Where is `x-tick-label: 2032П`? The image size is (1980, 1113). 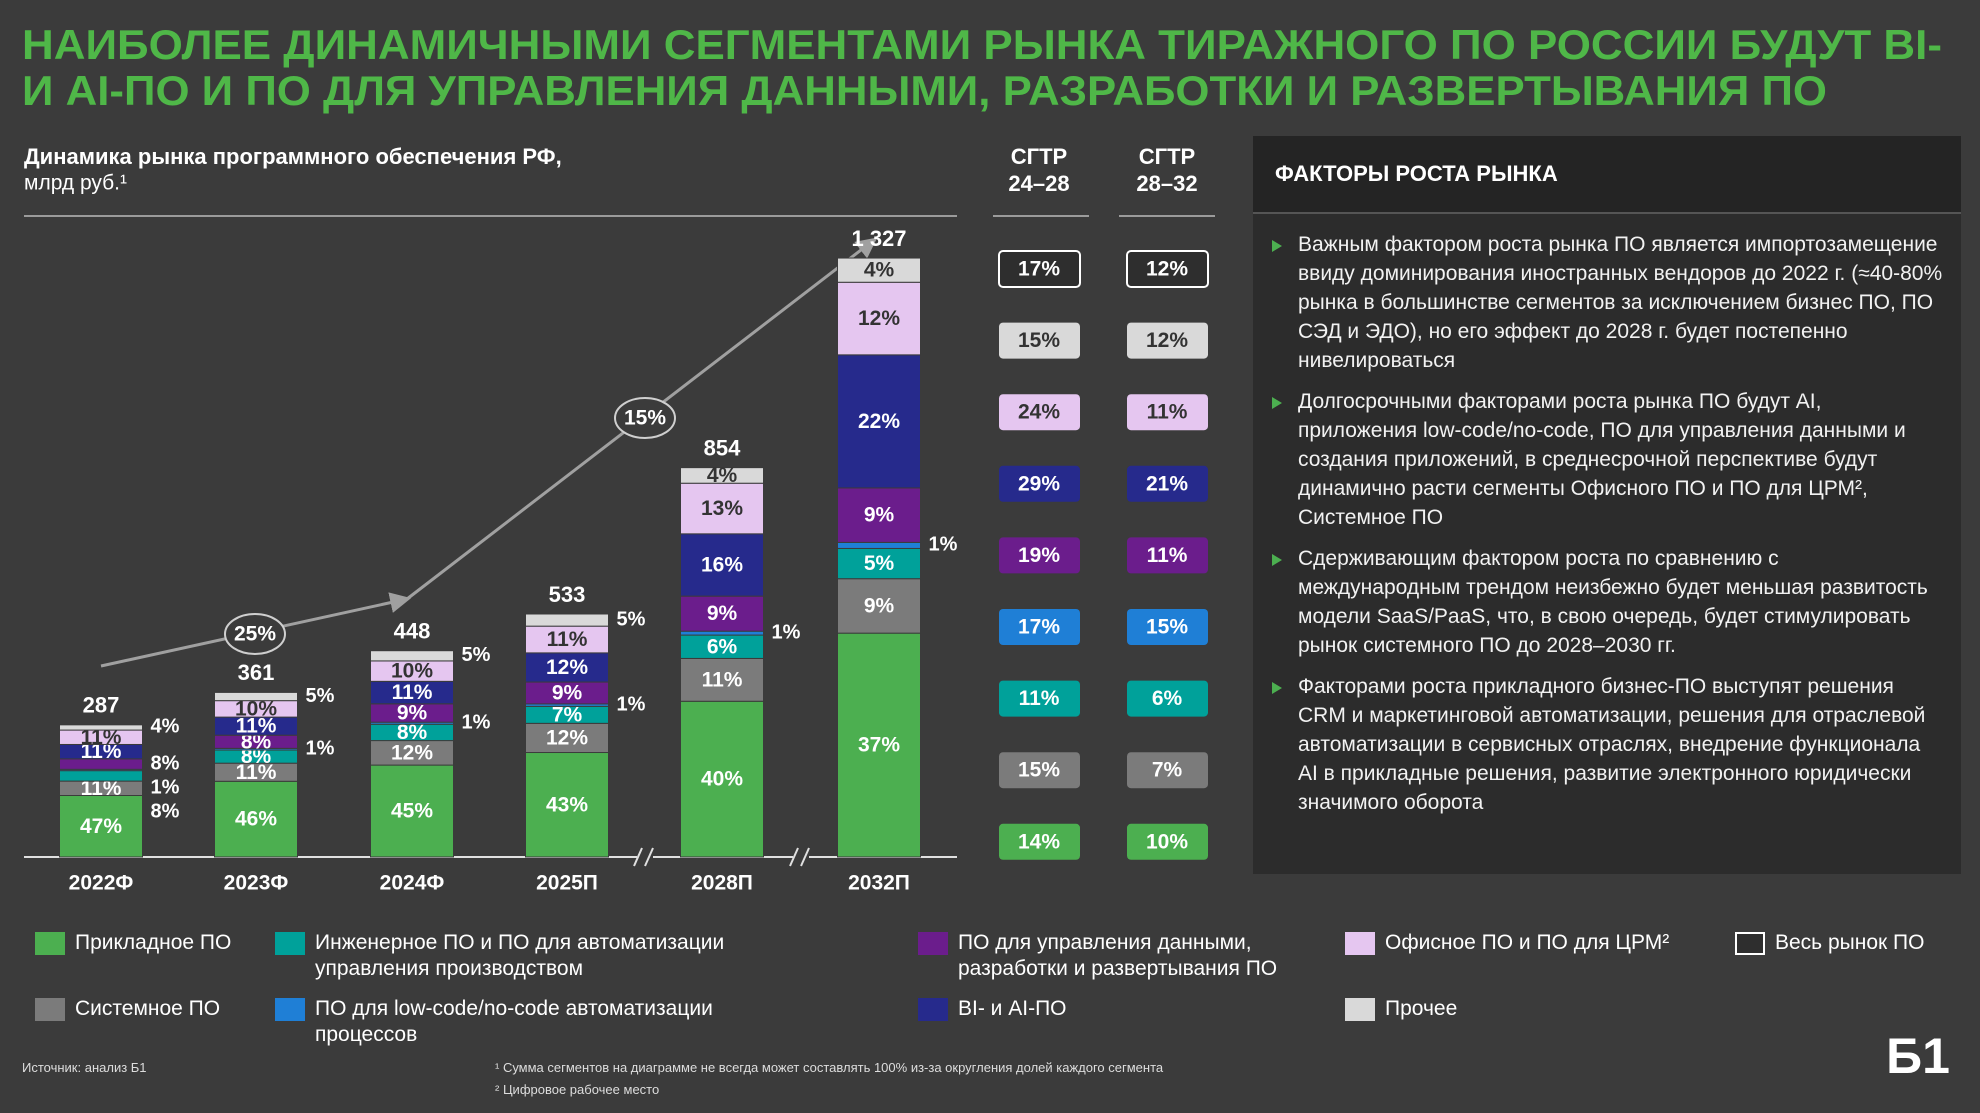
x-tick-label: 2032П is located at coordinates (879, 883).